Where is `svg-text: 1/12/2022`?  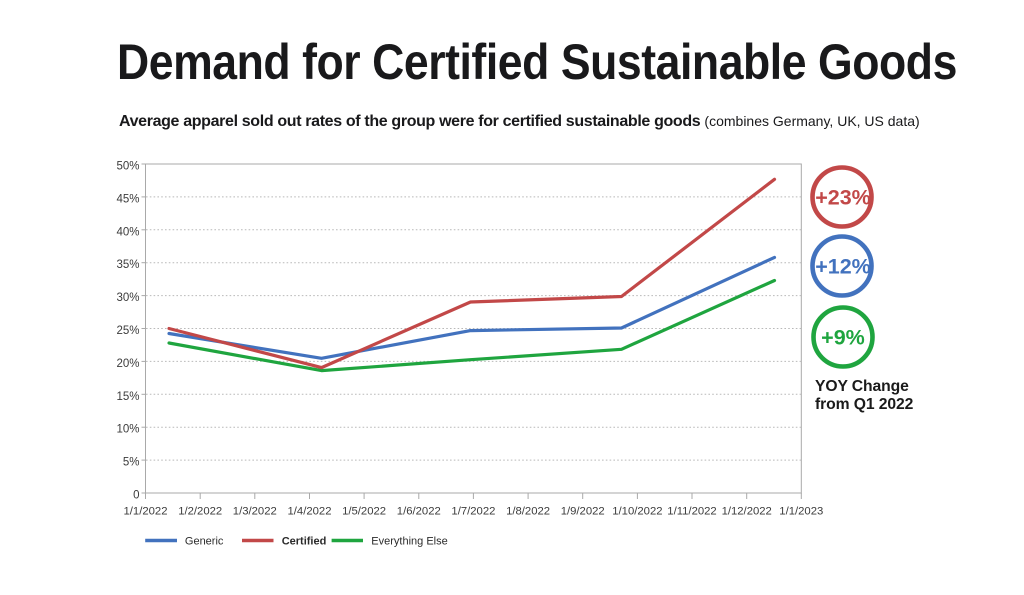 svg-text: 1/12/2022 is located at coordinates (747, 512).